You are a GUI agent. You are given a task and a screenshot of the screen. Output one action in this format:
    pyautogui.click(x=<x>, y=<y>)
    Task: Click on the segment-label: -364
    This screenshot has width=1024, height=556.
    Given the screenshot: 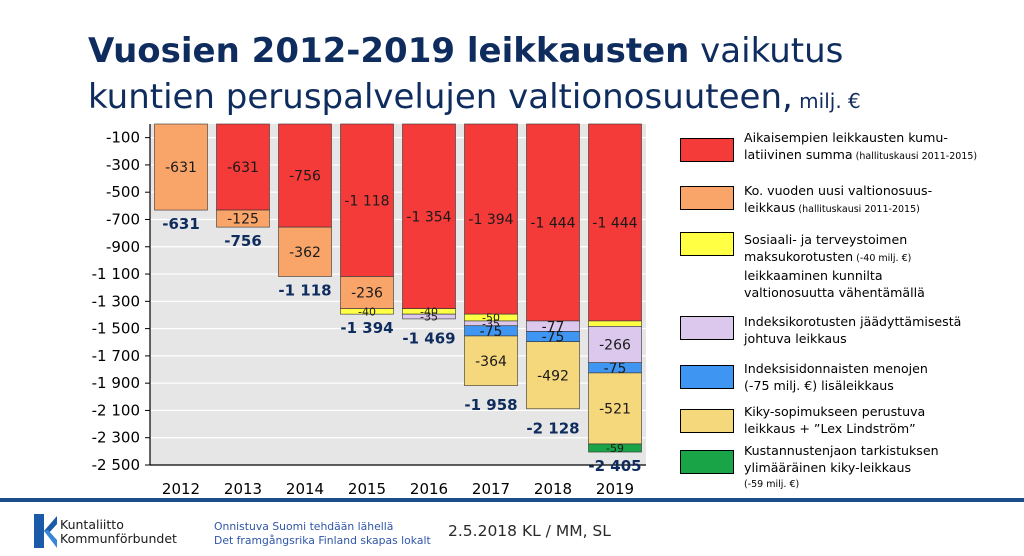 What is the action you would take?
    pyautogui.click(x=491, y=362)
    